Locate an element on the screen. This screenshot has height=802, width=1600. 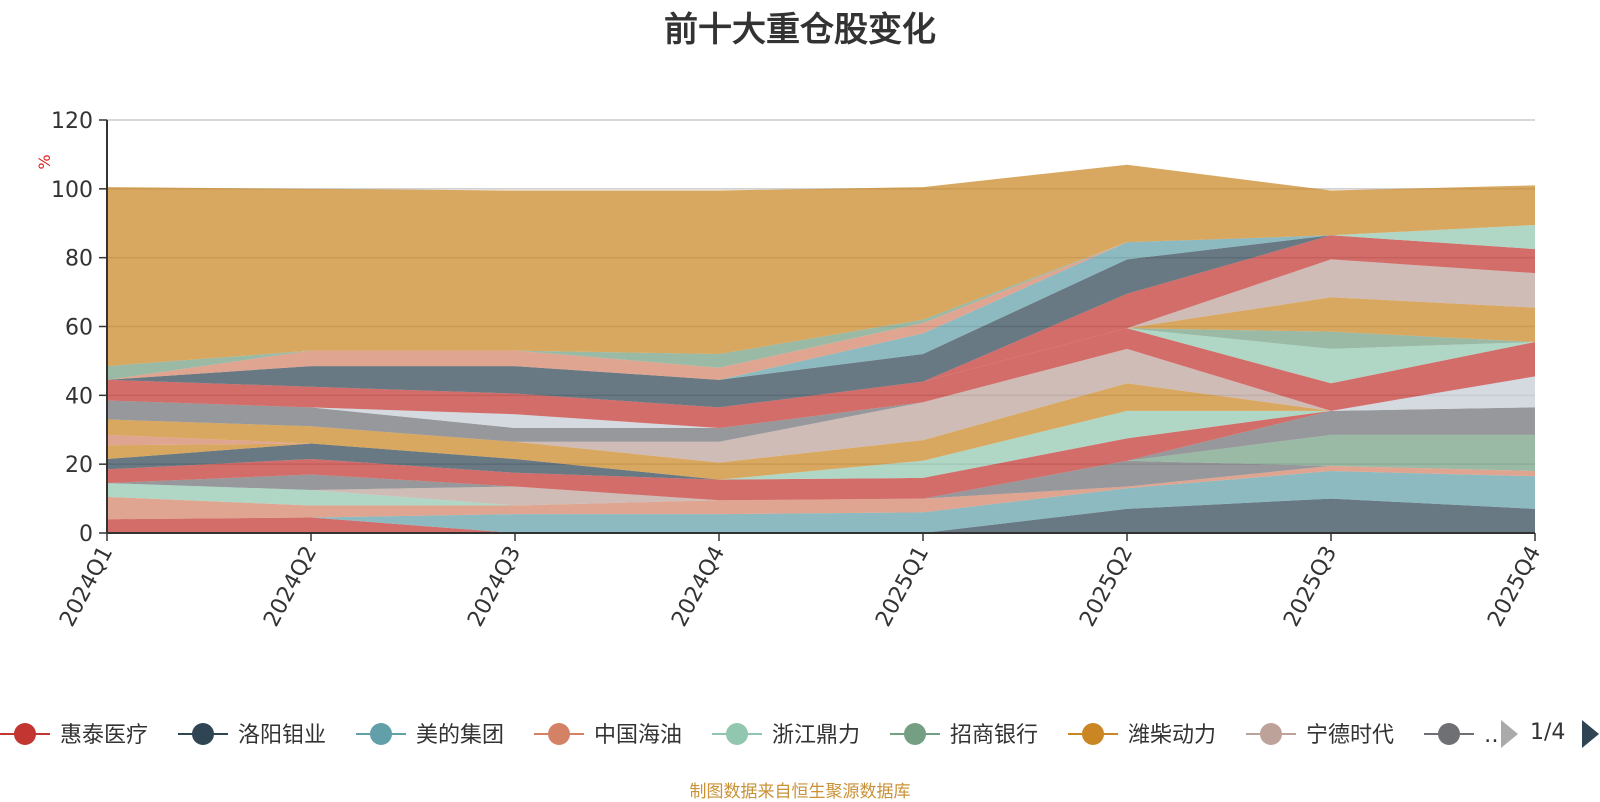
chart-title: 前十大重仓股变化 is located at coordinates (800, 30).